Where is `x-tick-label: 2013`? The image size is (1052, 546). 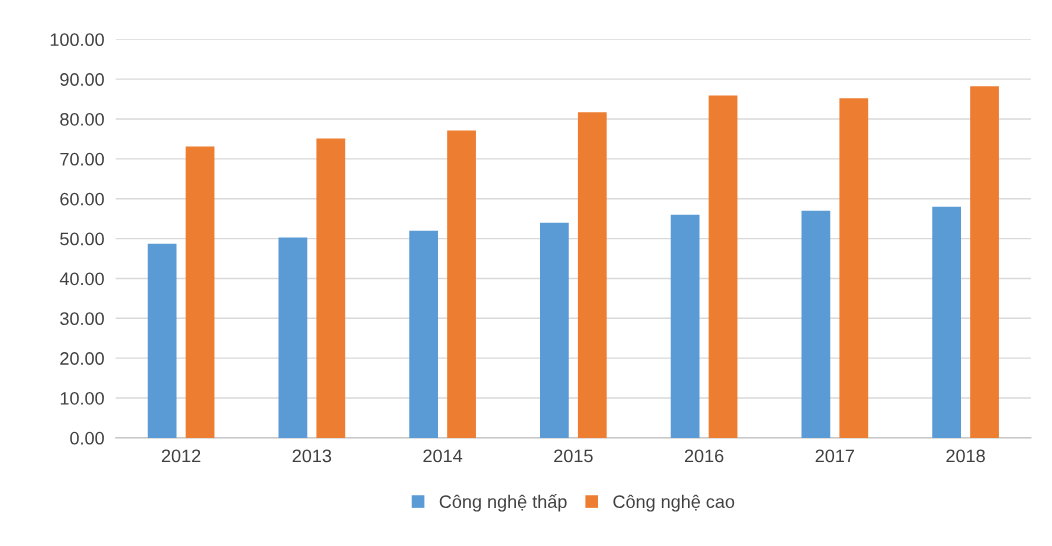
x-tick-label: 2013 is located at coordinates (312, 456).